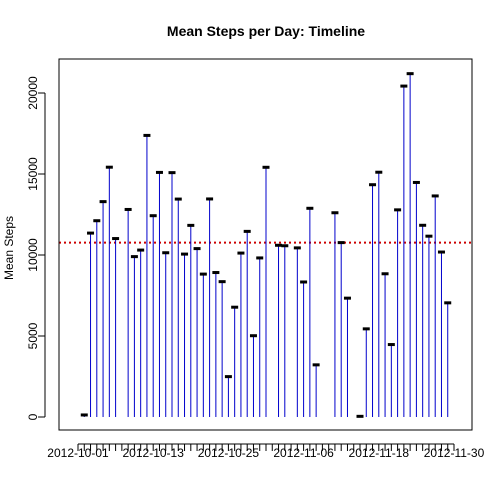  I want to click on y-tick-label: 0, so click(33, 416).